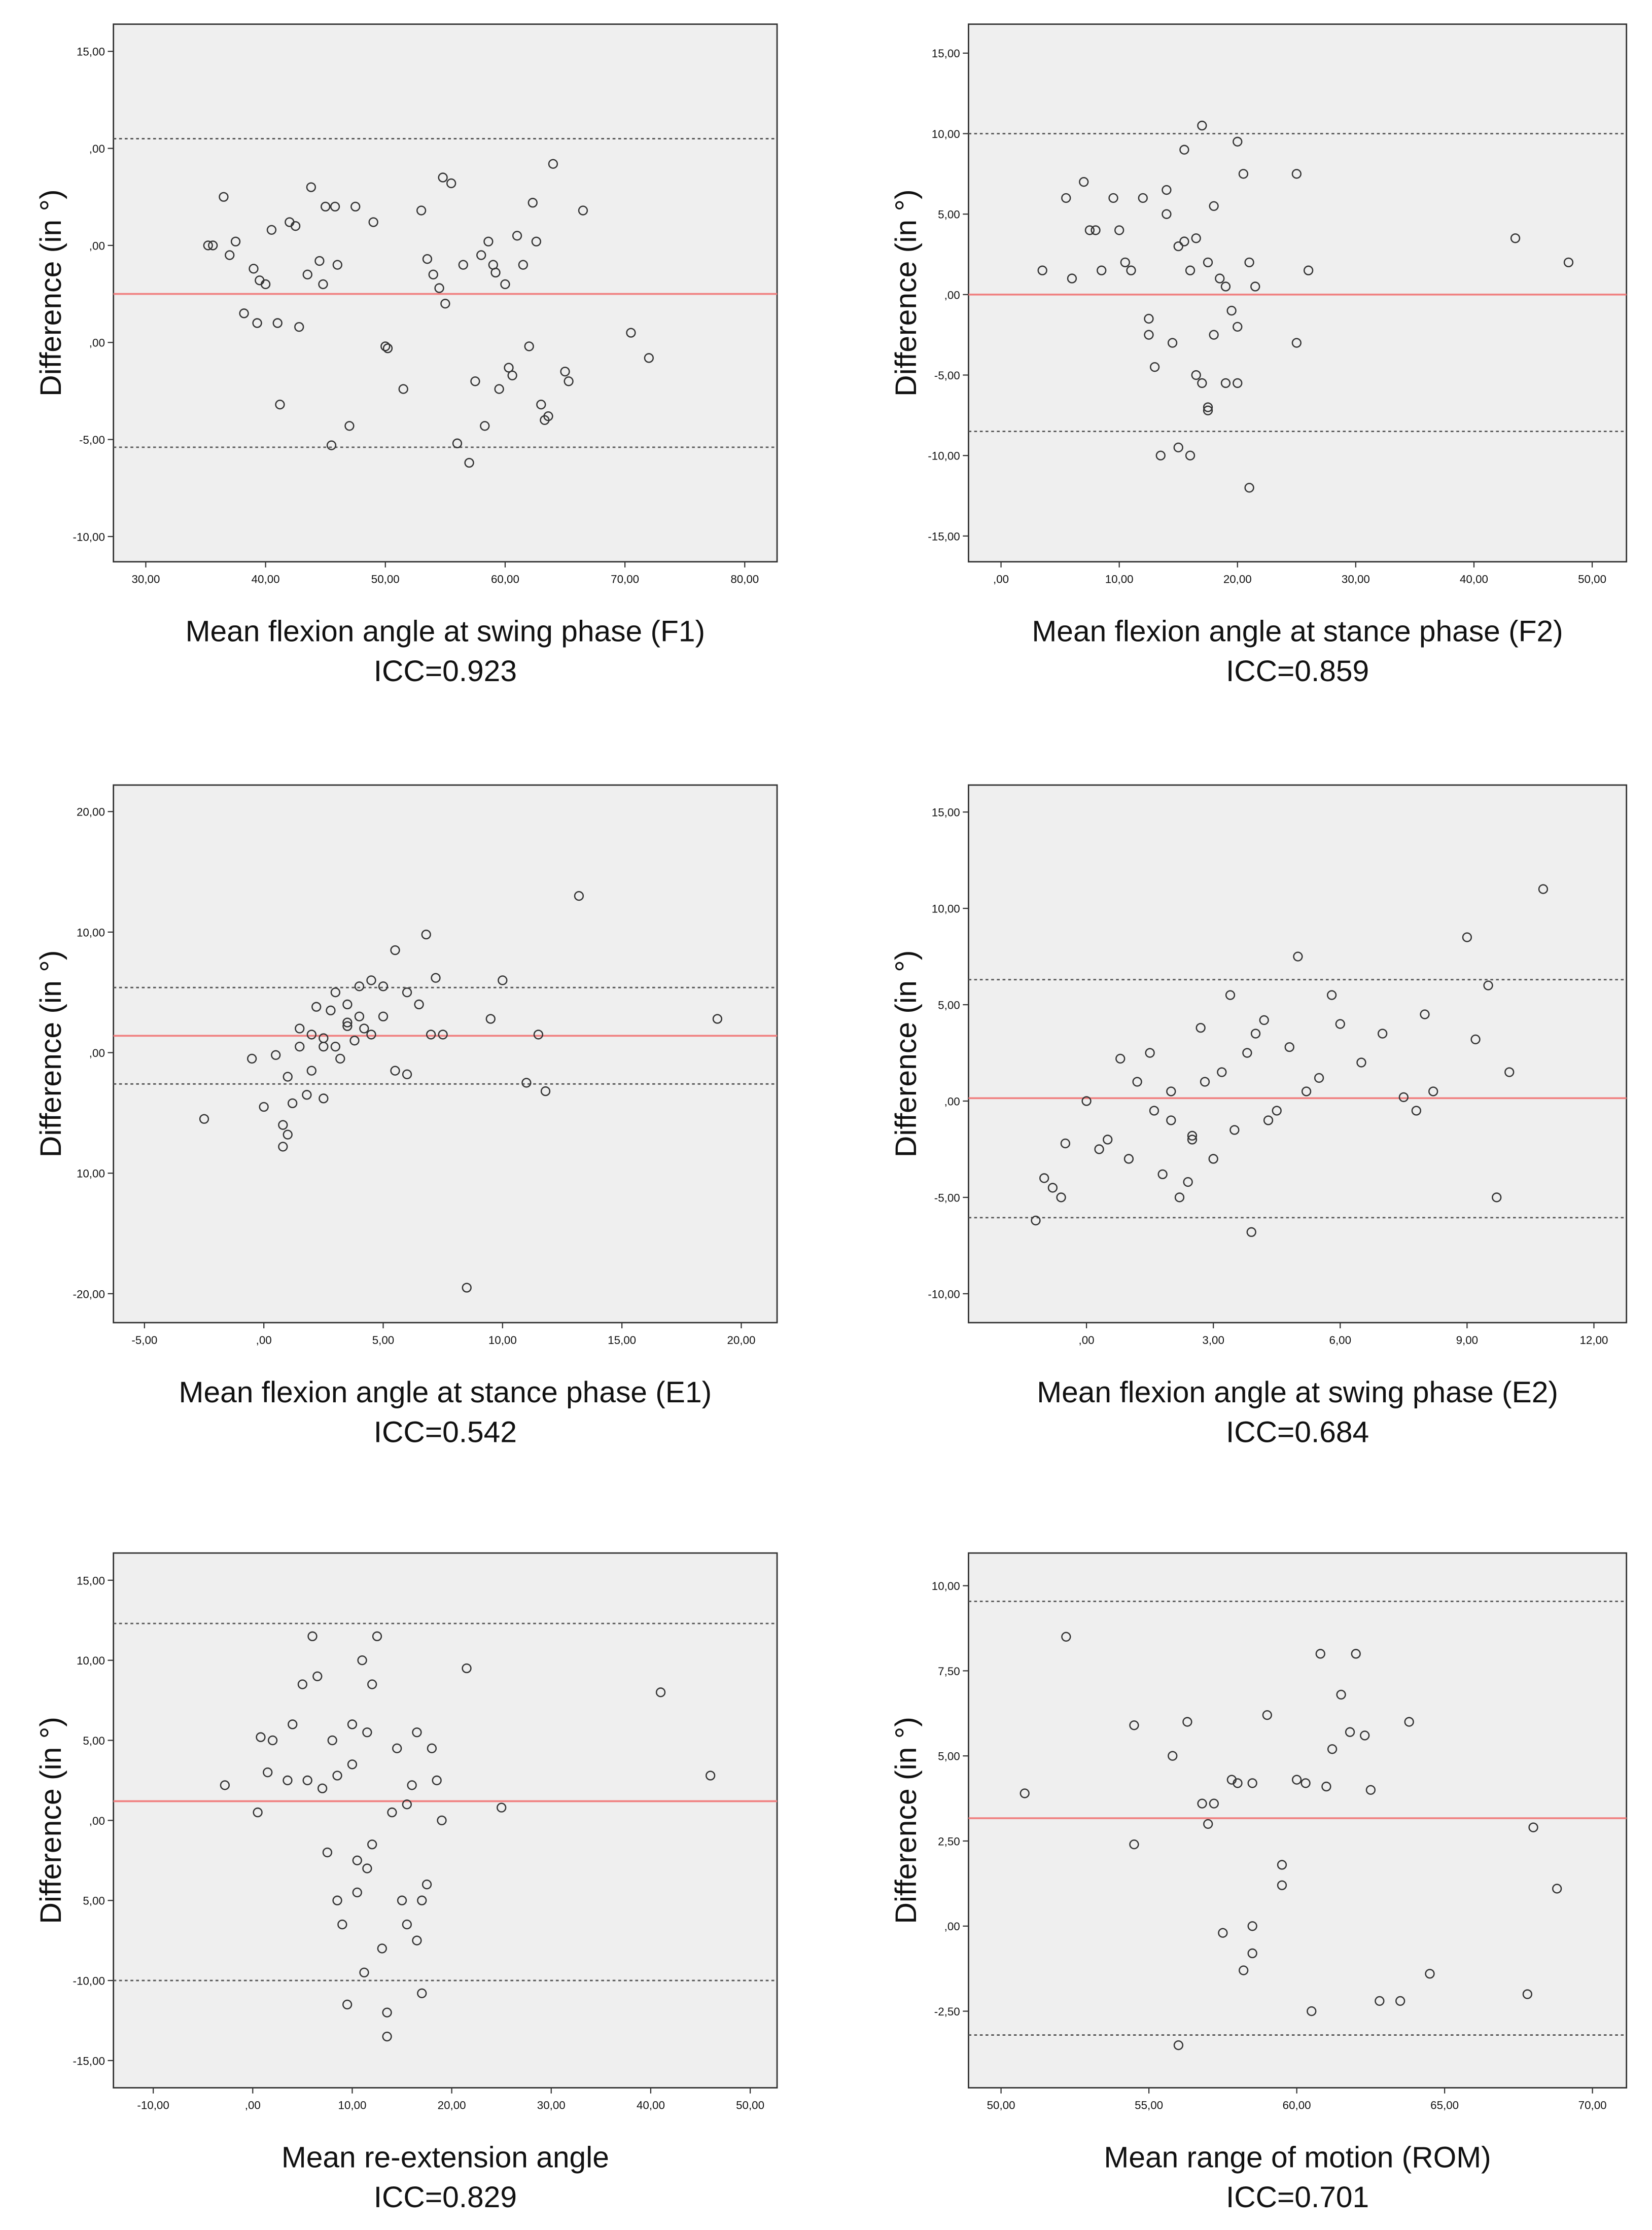  What do you see at coordinates (946, 53) in the screenshot?
I see `y-tick-label: 15,00` at bounding box center [946, 53].